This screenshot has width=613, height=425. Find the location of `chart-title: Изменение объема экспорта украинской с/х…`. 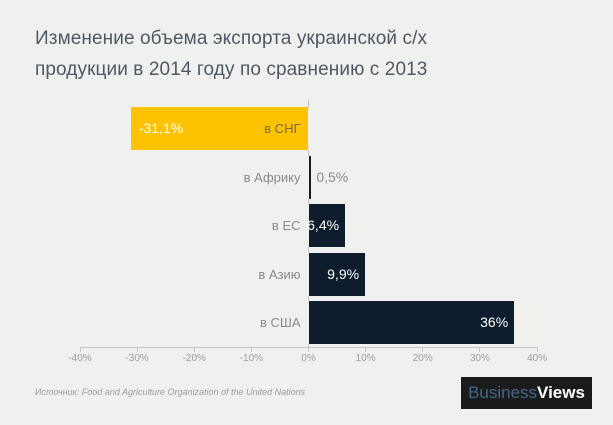

chart-title: Изменение объема экспорта украинской с/х… is located at coordinates (231, 54).